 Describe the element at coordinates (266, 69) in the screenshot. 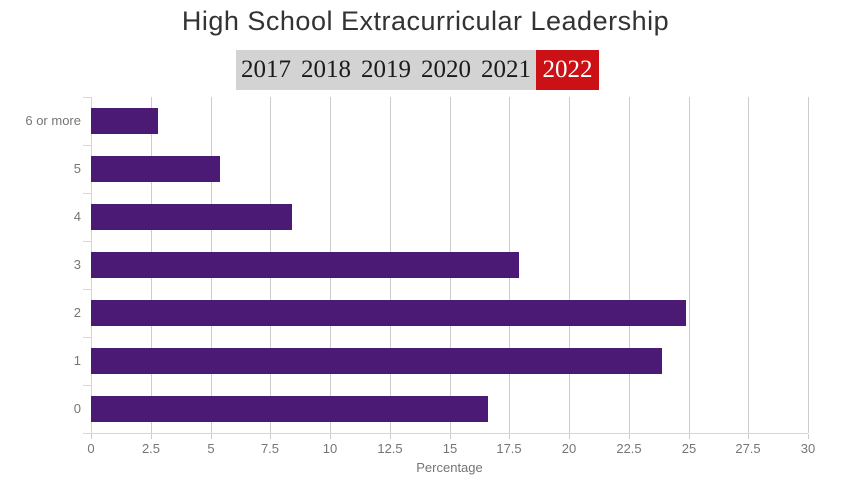

I see `tab-2017: 2017` at that location.